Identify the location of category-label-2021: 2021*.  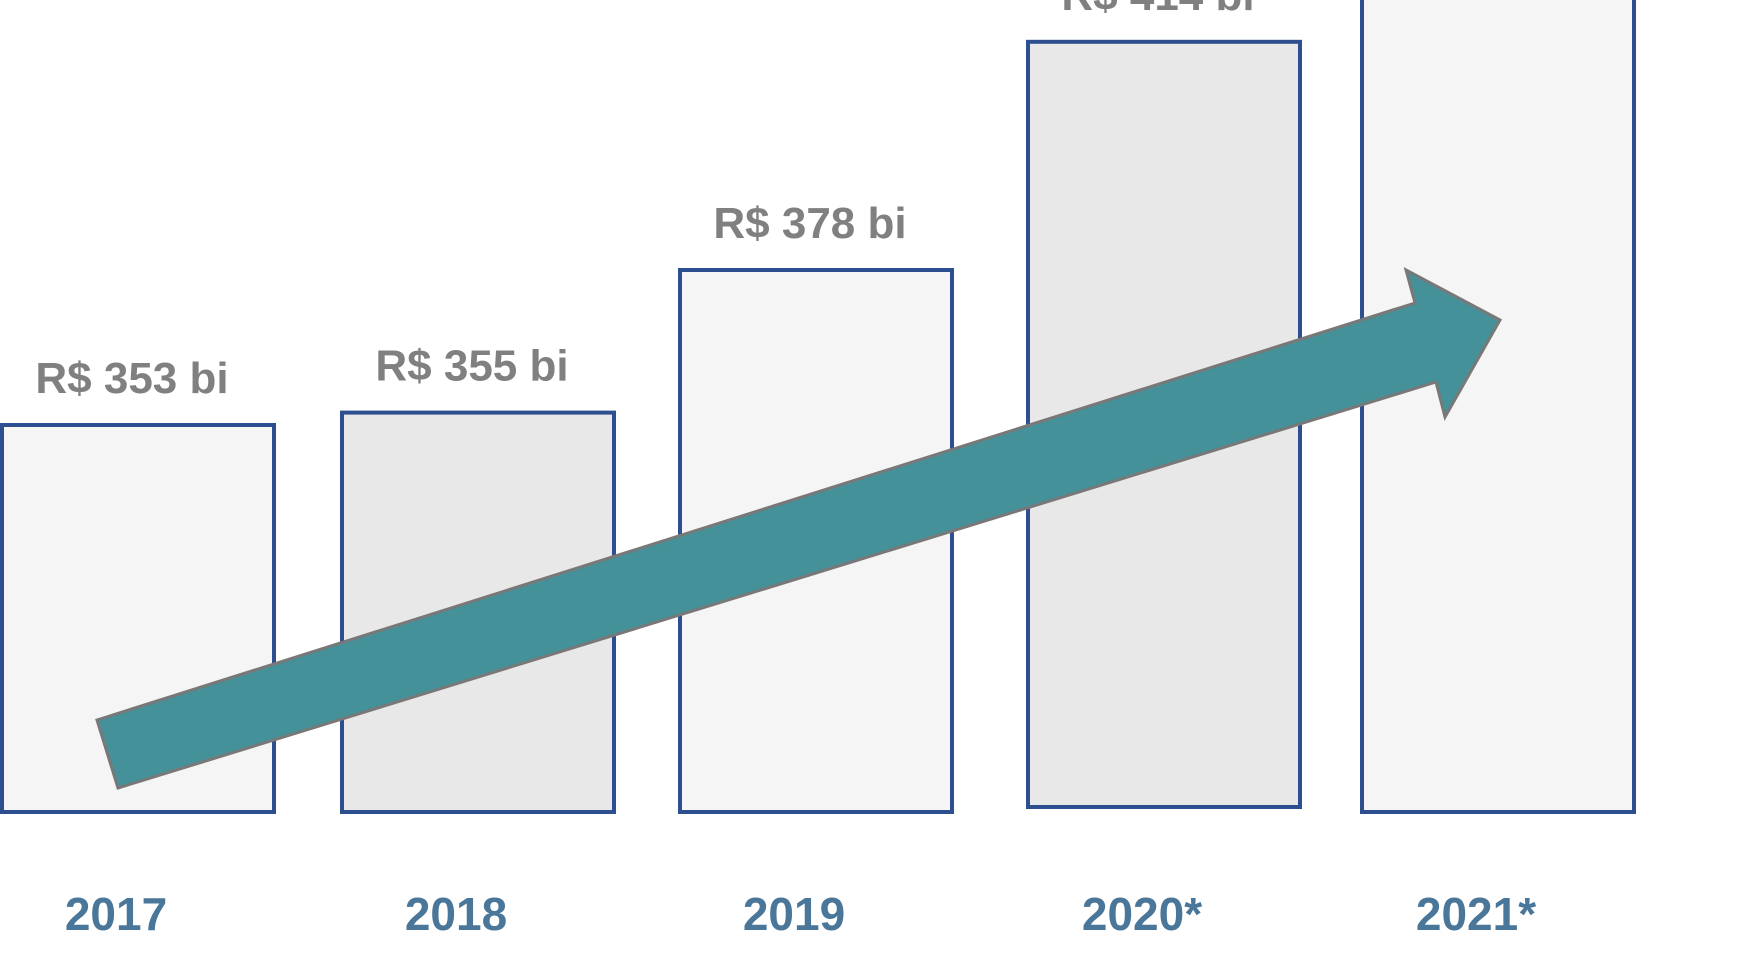
(1476, 914).